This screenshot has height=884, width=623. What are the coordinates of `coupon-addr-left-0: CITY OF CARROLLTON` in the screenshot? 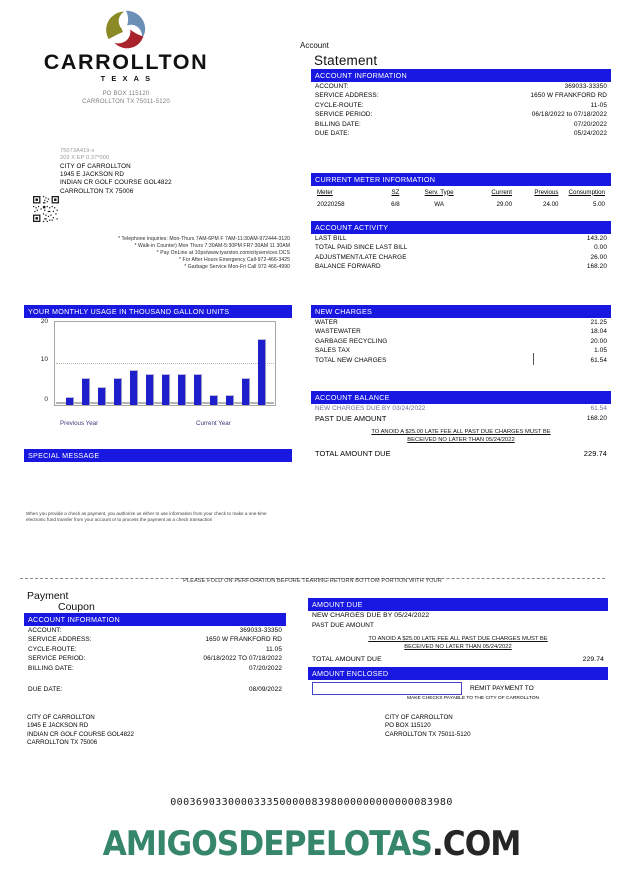 It's located at (61, 717).